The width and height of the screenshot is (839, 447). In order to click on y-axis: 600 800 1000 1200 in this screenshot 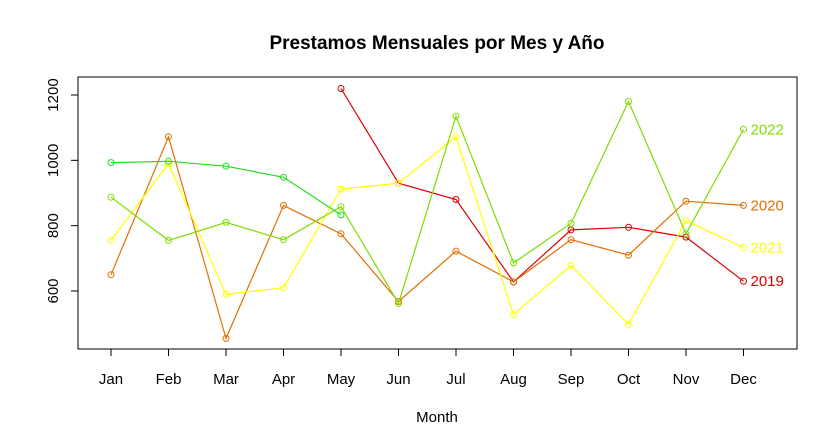, I will do `click(62, 191)`.